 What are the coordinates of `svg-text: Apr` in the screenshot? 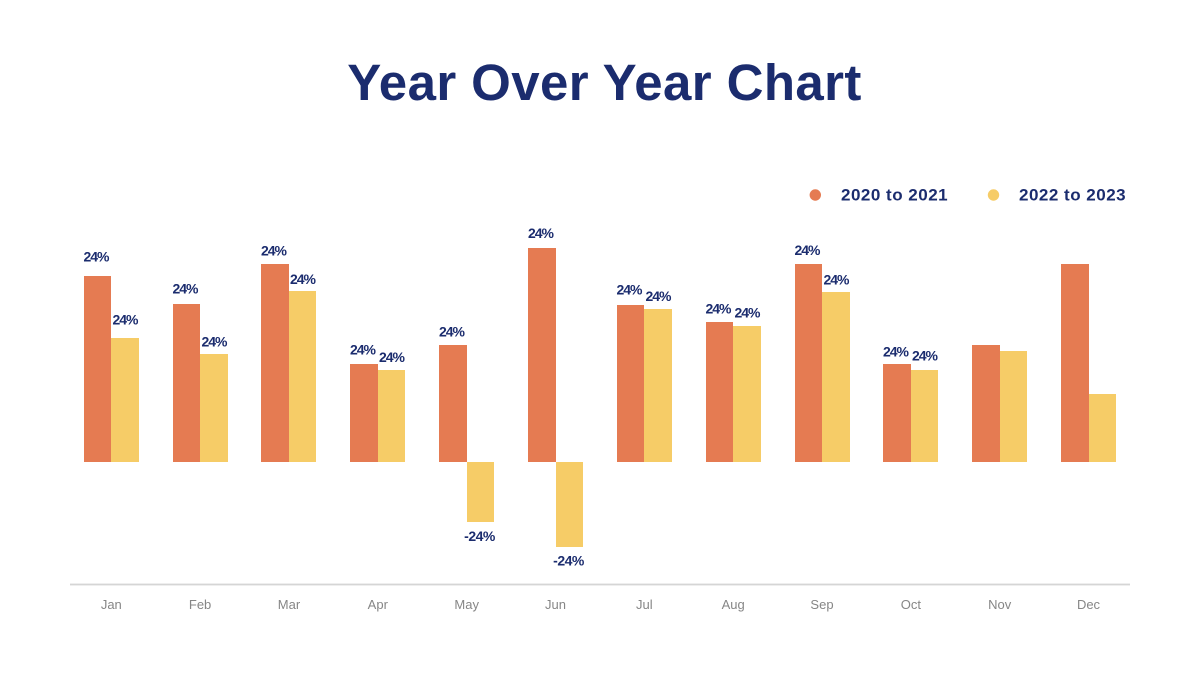 It's located at (378, 604).